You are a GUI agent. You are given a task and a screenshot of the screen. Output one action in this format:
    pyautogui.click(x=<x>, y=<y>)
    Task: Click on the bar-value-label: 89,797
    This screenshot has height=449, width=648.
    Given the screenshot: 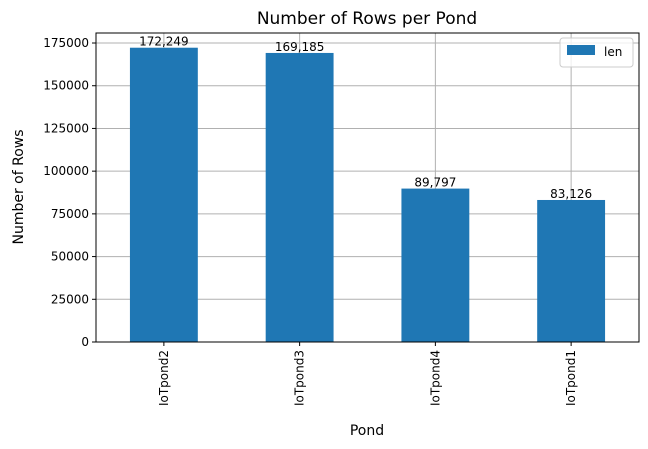 What is the action you would take?
    pyautogui.click(x=435, y=183)
    